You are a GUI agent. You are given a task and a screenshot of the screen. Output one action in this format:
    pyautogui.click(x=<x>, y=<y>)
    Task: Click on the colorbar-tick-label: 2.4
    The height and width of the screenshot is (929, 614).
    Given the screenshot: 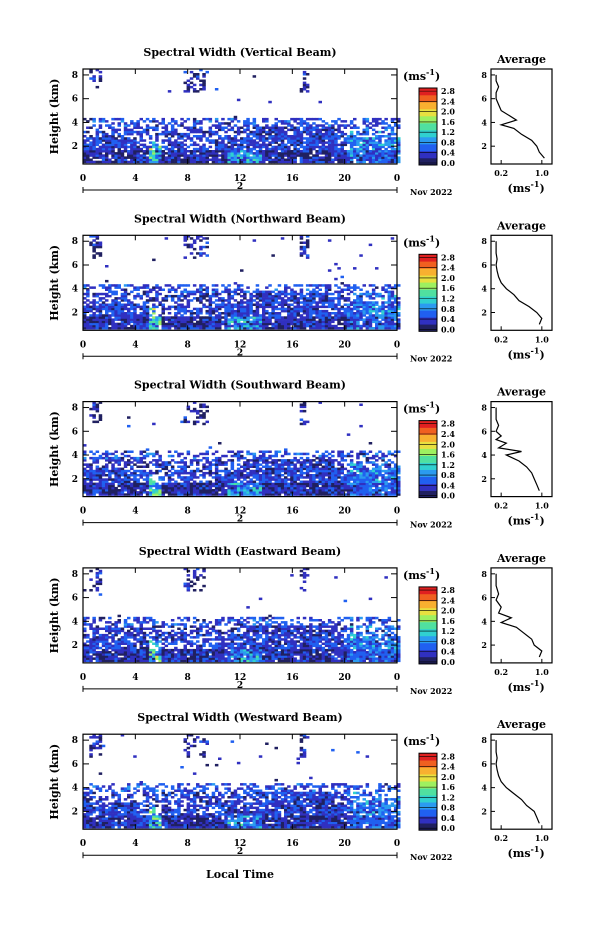 What is the action you would take?
    pyautogui.click(x=448, y=268)
    